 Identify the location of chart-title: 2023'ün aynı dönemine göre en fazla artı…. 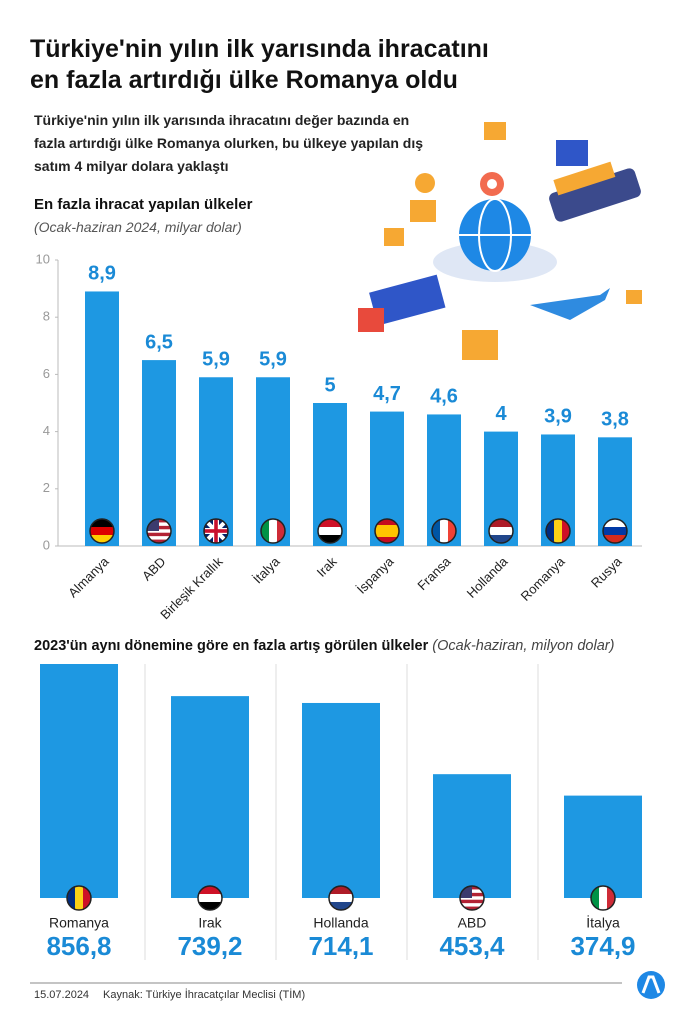
(231, 646).